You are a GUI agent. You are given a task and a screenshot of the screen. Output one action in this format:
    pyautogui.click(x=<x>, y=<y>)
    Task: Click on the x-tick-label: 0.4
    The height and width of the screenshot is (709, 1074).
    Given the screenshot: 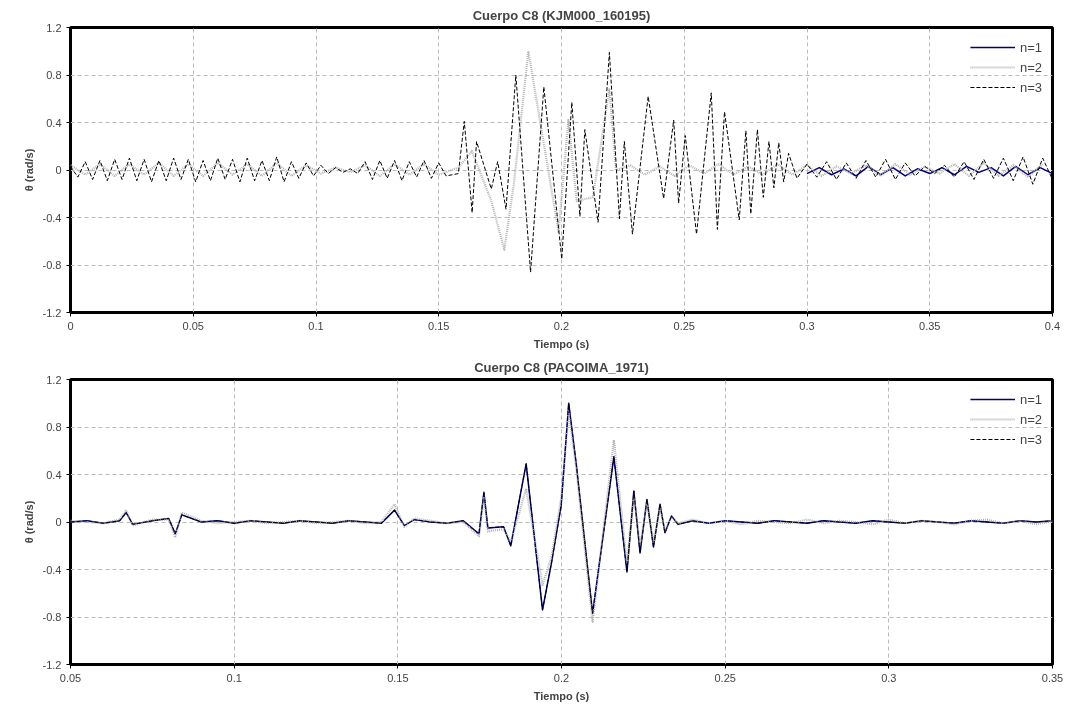 What is the action you would take?
    pyautogui.click(x=1052, y=325)
    